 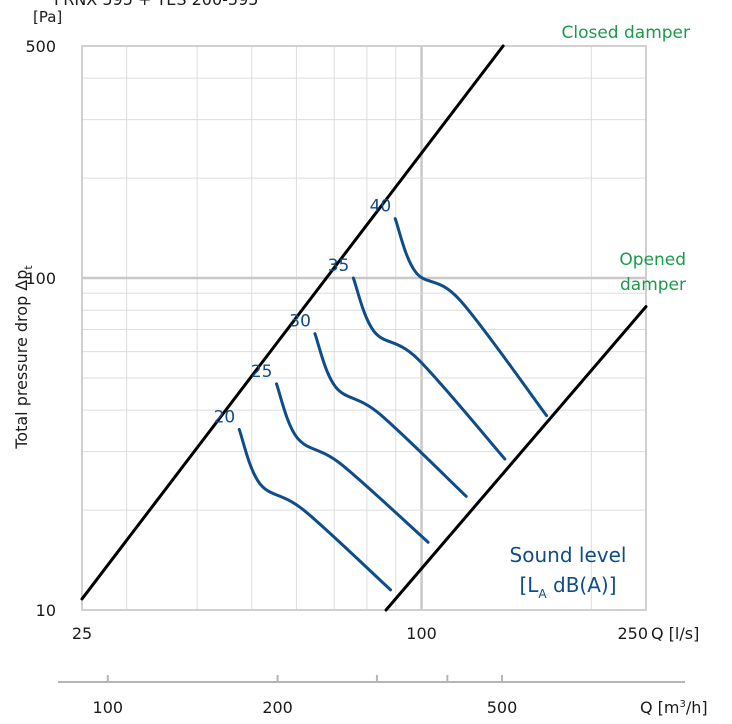 What do you see at coordinates (381, 207) in the screenshot?
I see `sound-curve-label-40: 40` at bounding box center [381, 207].